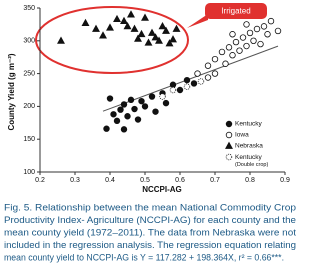 This screenshot has width=320, height=269. What do you see at coordinates (248, 124) in the screenshot?
I see `legend-label: Kentucky` at bounding box center [248, 124].